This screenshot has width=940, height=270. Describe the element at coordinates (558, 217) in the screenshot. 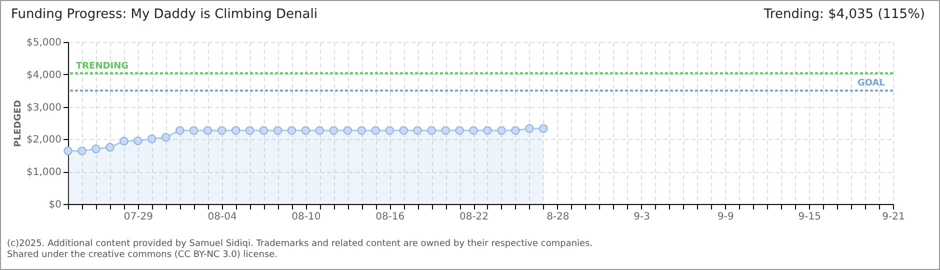

I see `x-tick-label: 8-28` at that location.